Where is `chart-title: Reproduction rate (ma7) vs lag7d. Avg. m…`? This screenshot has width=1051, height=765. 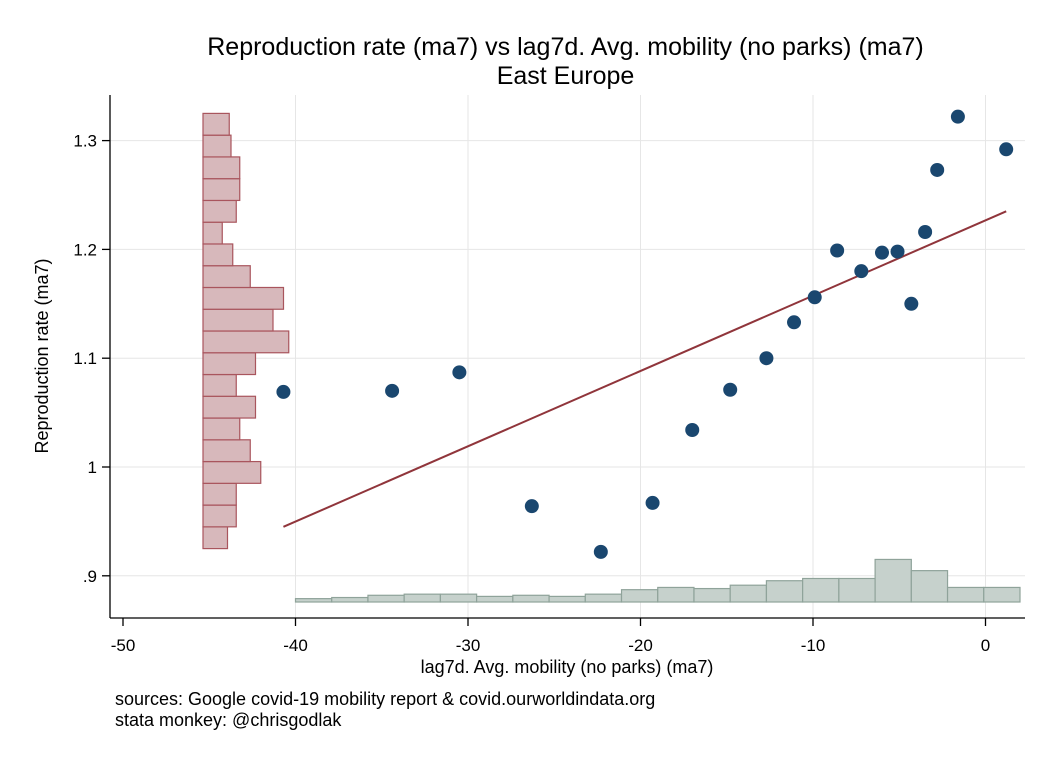 chart-title: Reproduction rate (ma7) vs lag7d. Avg. m… is located at coordinates (565, 47).